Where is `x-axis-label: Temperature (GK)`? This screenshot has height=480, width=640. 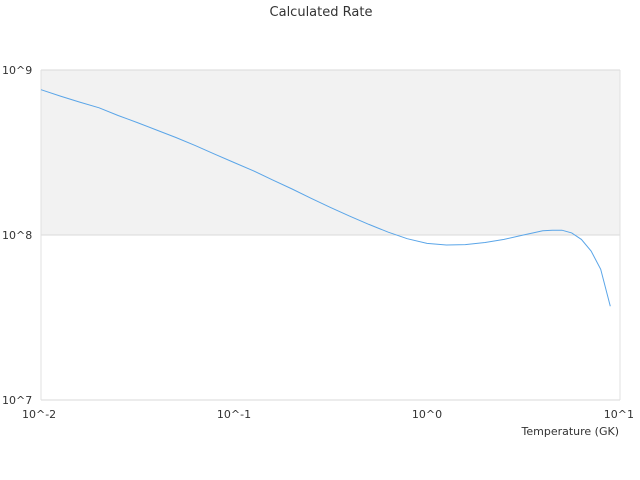 x-axis-label: Temperature (GK) is located at coordinates (570, 431).